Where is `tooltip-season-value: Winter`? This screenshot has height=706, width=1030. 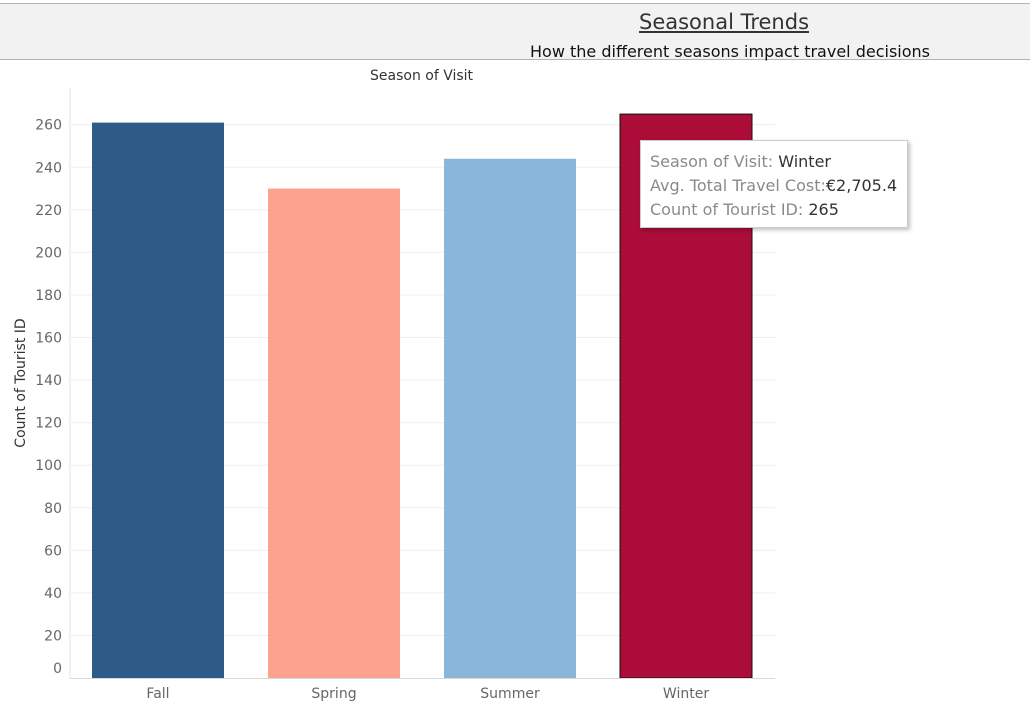 tooltip-season-value: Winter is located at coordinates (804, 161).